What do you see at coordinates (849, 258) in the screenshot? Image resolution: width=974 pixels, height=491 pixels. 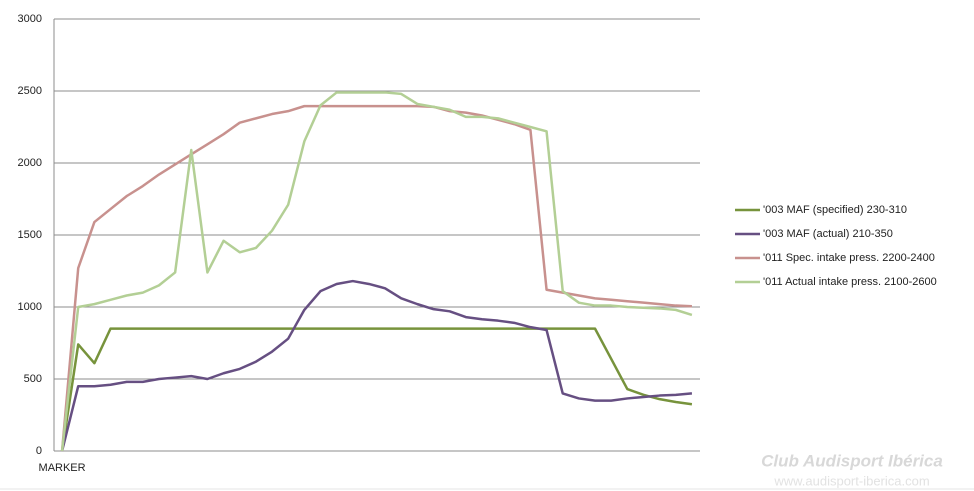 I see `legend-label: '011 Spec. intake press. 2200-2400` at bounding box center [849, 258].